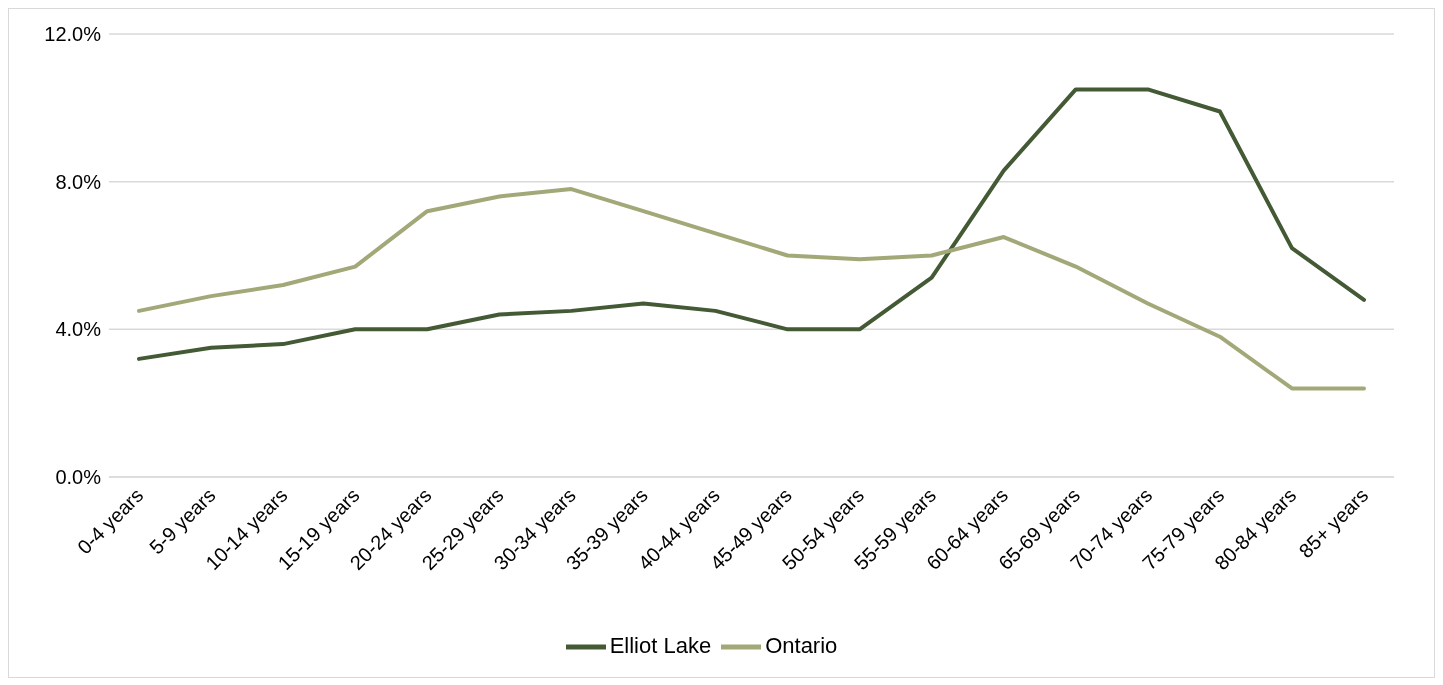 The height and width of the screenshot is (685, 1443). What do you see at coordinates (73, 34) in the screenshot?
I see `y-tick-label: 12.0%` at bounding box center [73, 34].